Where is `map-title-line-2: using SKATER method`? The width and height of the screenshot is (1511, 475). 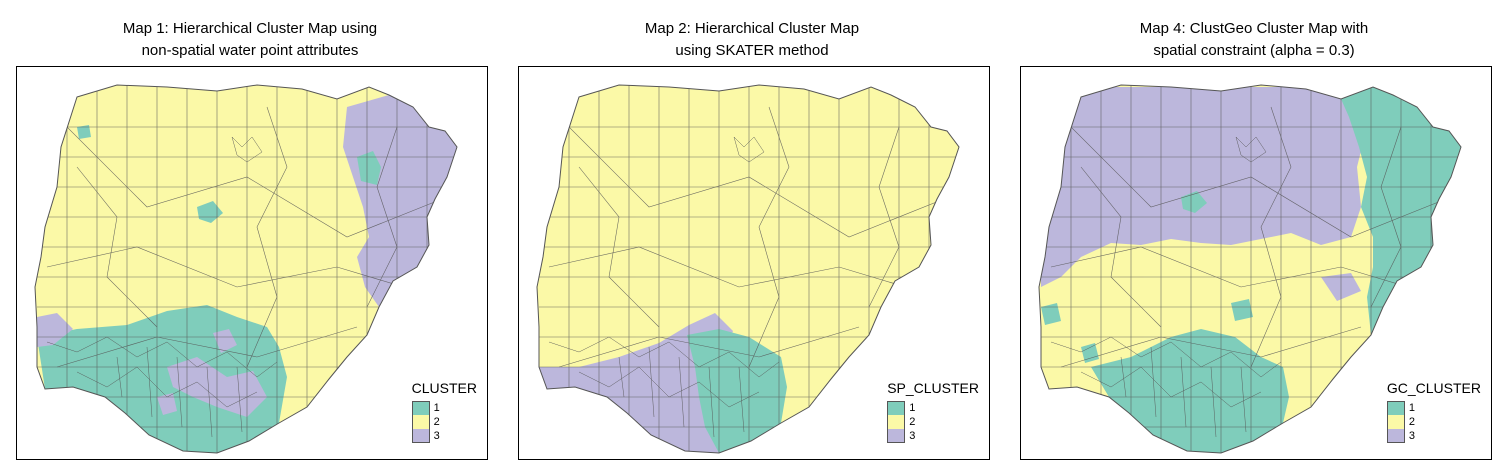
map-title-line-2: using SKATER method is located at coordinates (752, 50).